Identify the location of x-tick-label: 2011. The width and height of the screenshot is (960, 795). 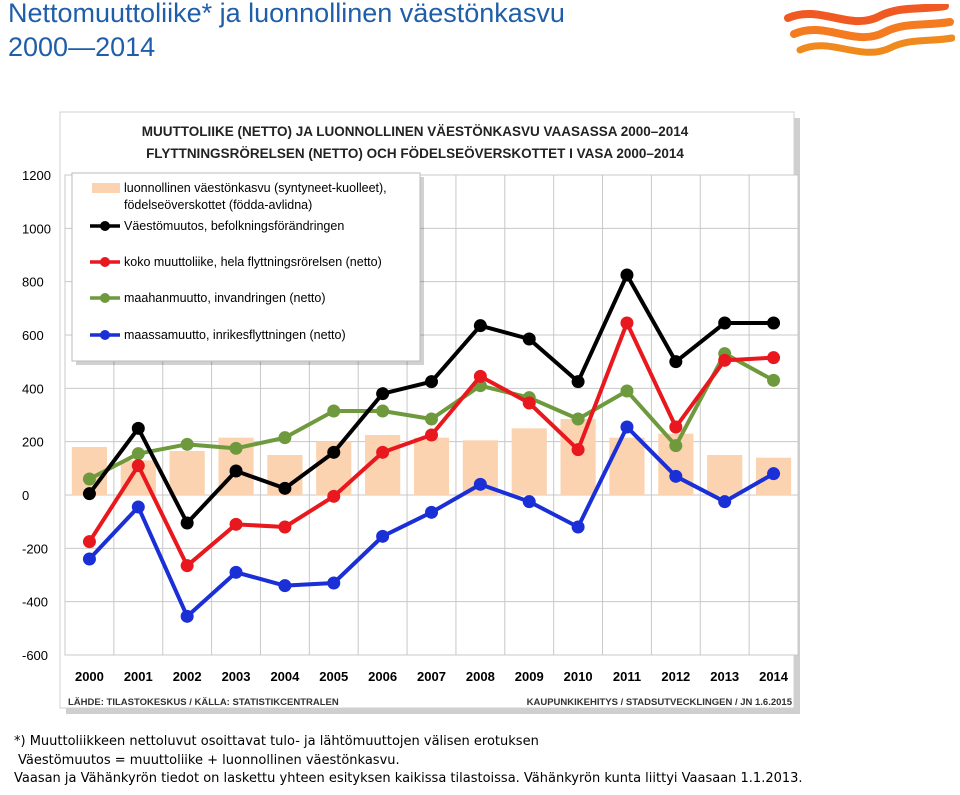
(627, 676).